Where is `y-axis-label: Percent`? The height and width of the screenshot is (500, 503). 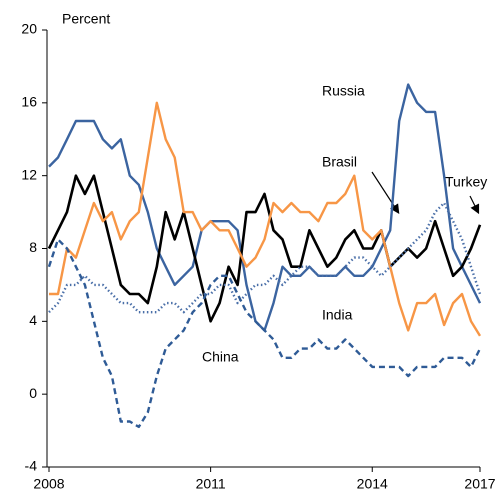
y-axis-label: Percent is located at coordinates (86, 19).